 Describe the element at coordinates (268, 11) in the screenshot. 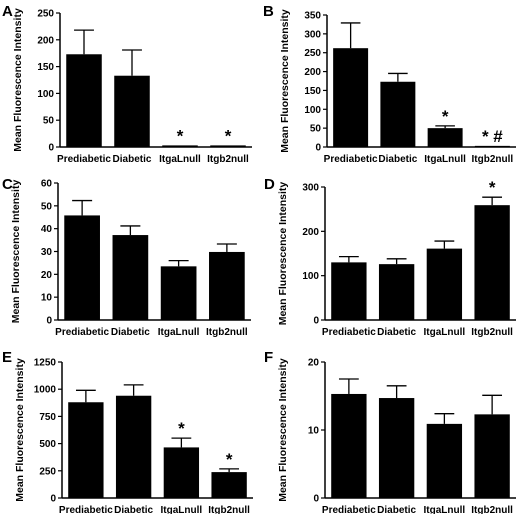

I see `panel-label: B` at that location.